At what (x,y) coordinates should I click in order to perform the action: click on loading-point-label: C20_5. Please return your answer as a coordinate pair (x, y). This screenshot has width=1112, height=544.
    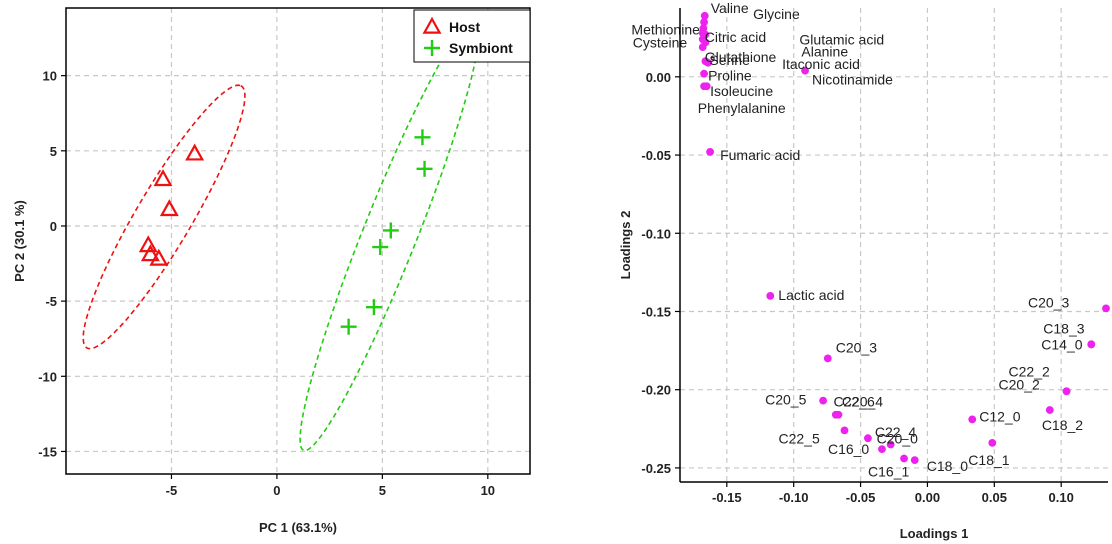
    Looking at the image, I should click on (785, 400).